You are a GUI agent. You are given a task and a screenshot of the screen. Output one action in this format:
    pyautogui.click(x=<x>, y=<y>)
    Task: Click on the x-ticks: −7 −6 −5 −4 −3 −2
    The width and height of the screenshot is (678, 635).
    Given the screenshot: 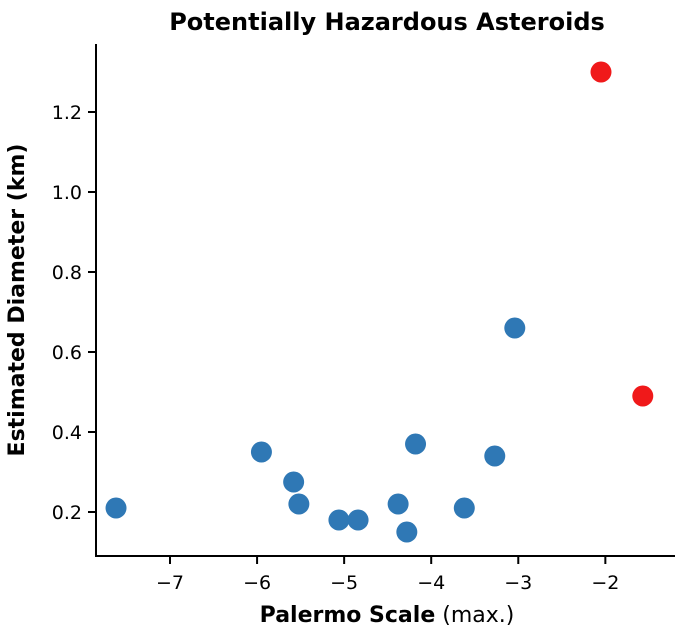 What is the action you would take?
    pyautogui.click(x=387, y=575)
    